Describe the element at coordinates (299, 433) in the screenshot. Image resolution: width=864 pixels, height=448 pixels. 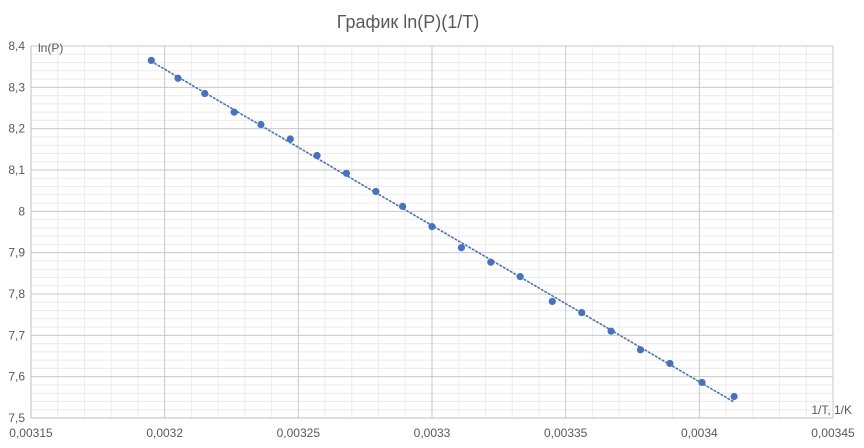
I see `x-tick-label: 0,00325` at that location.